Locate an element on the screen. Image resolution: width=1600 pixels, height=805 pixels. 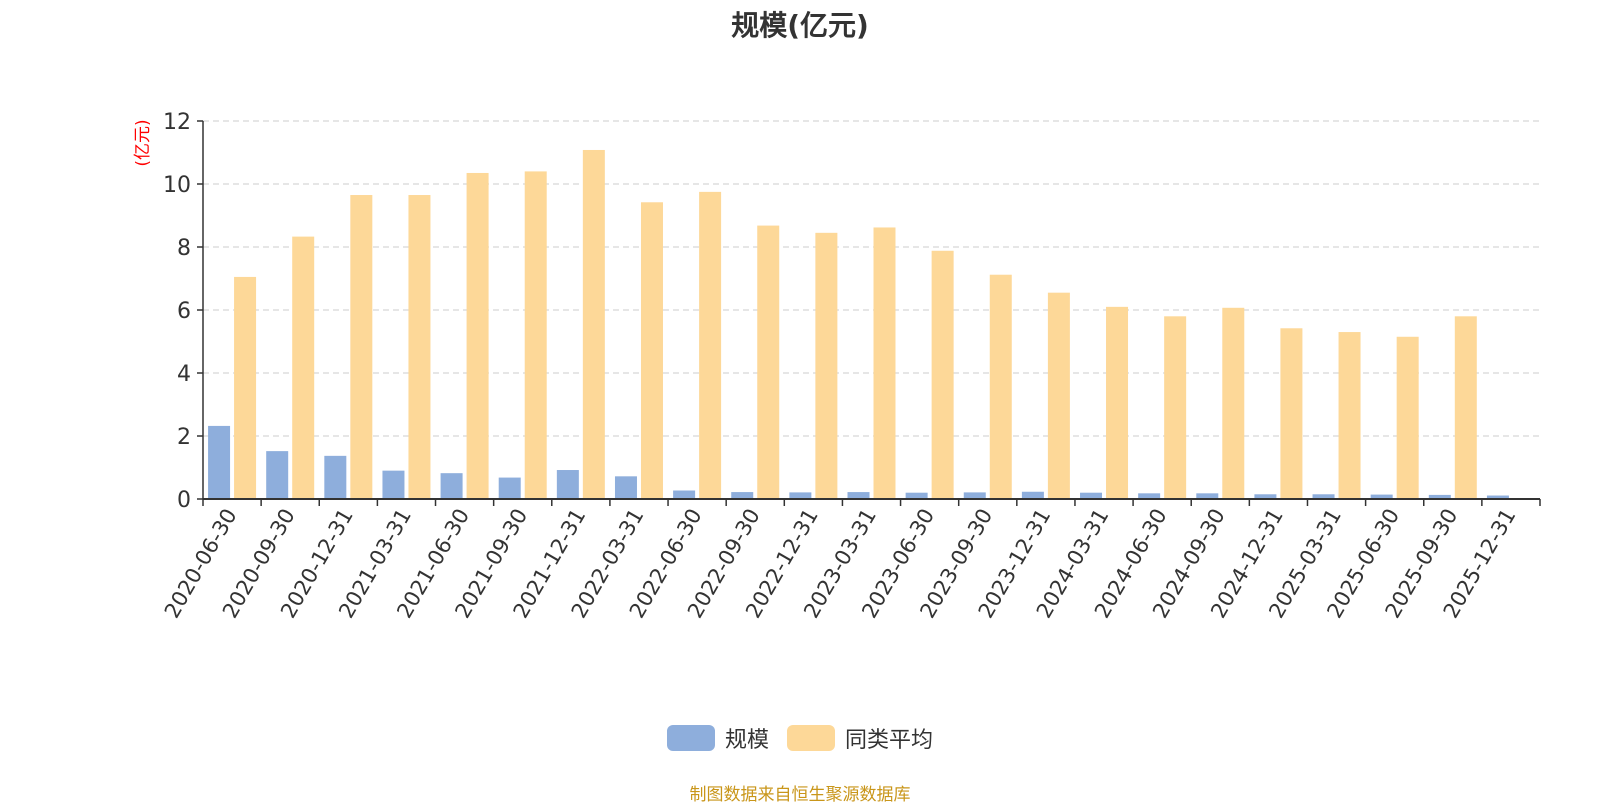
y-tick-label: 8 is located at coordinates (184, 248).